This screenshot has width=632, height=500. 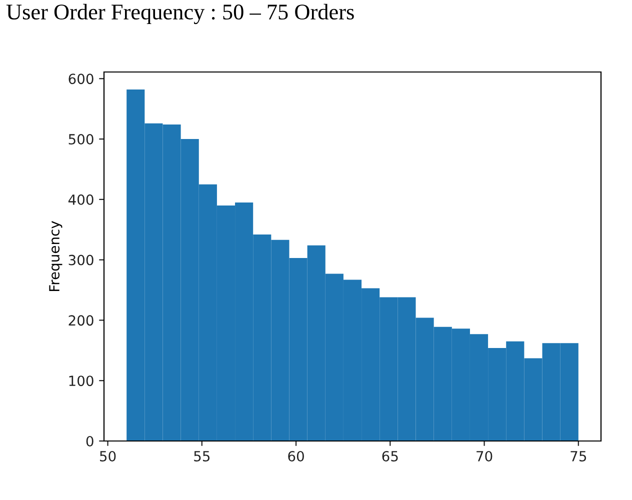 I want to click on x-tick-label: 55, so click(x=202, y=456).